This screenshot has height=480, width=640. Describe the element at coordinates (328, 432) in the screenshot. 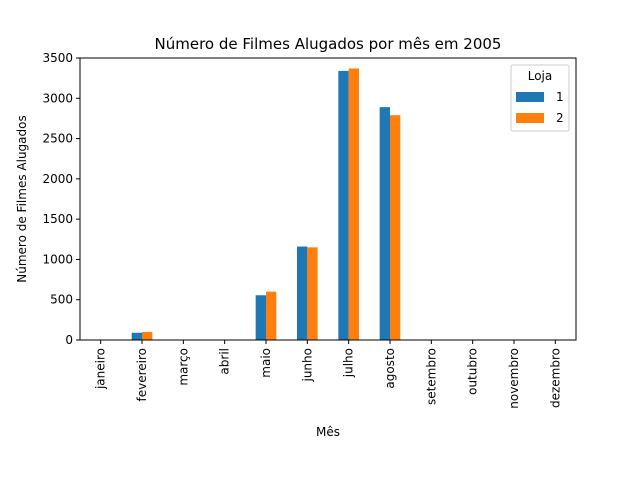

I see `x-axis-label: Mês` at that location.